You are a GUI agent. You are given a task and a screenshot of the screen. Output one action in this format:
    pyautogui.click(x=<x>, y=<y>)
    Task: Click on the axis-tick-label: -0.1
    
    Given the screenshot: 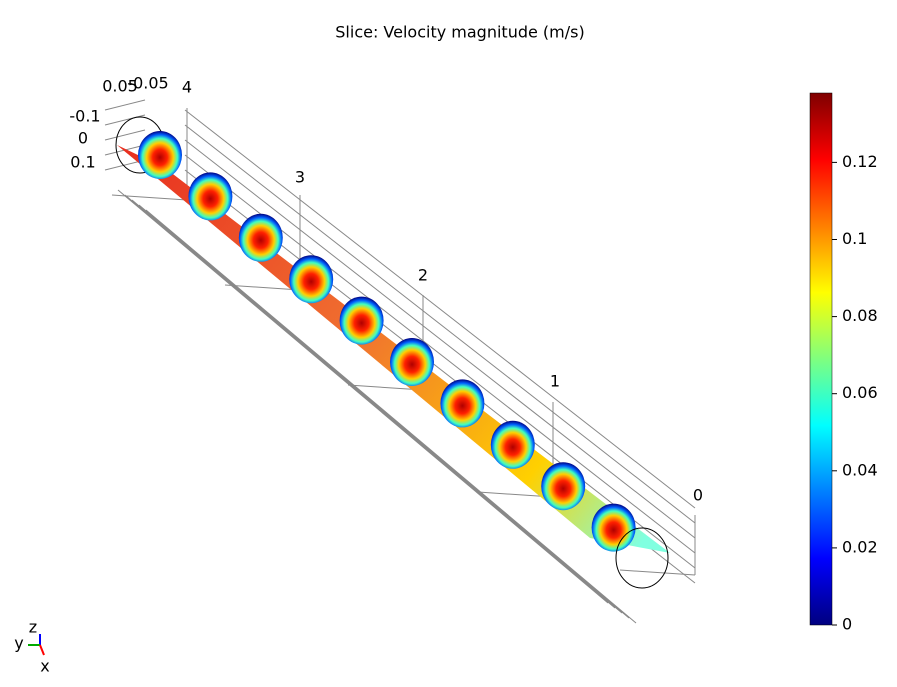 What is the action you would take?
    pyautogui.click(x=84, y=116)
    